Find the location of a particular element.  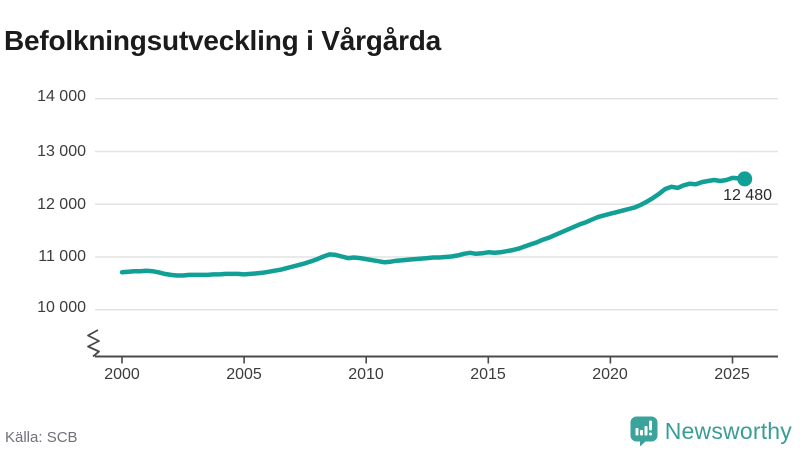

y-axis-label: 14 000 is located at coordinates (61, 96).